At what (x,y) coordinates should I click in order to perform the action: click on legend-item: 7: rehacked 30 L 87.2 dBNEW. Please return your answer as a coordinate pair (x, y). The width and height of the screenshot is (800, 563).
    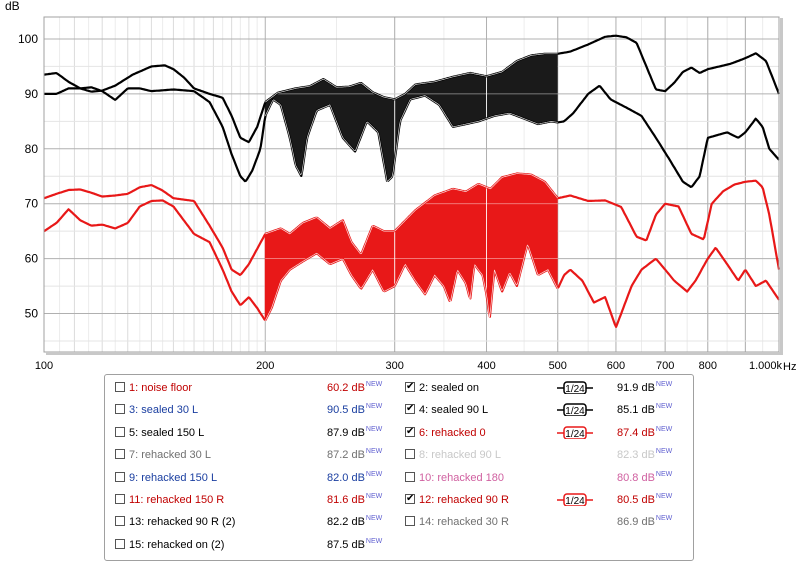
    Looking at the image, I should click on (255, 455).